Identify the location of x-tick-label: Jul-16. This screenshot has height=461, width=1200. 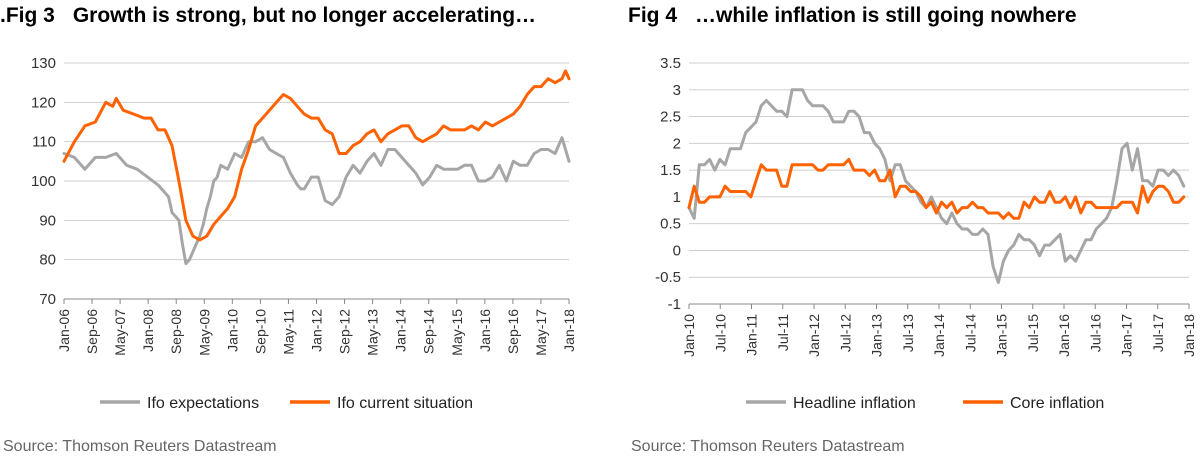
(1095, 333).